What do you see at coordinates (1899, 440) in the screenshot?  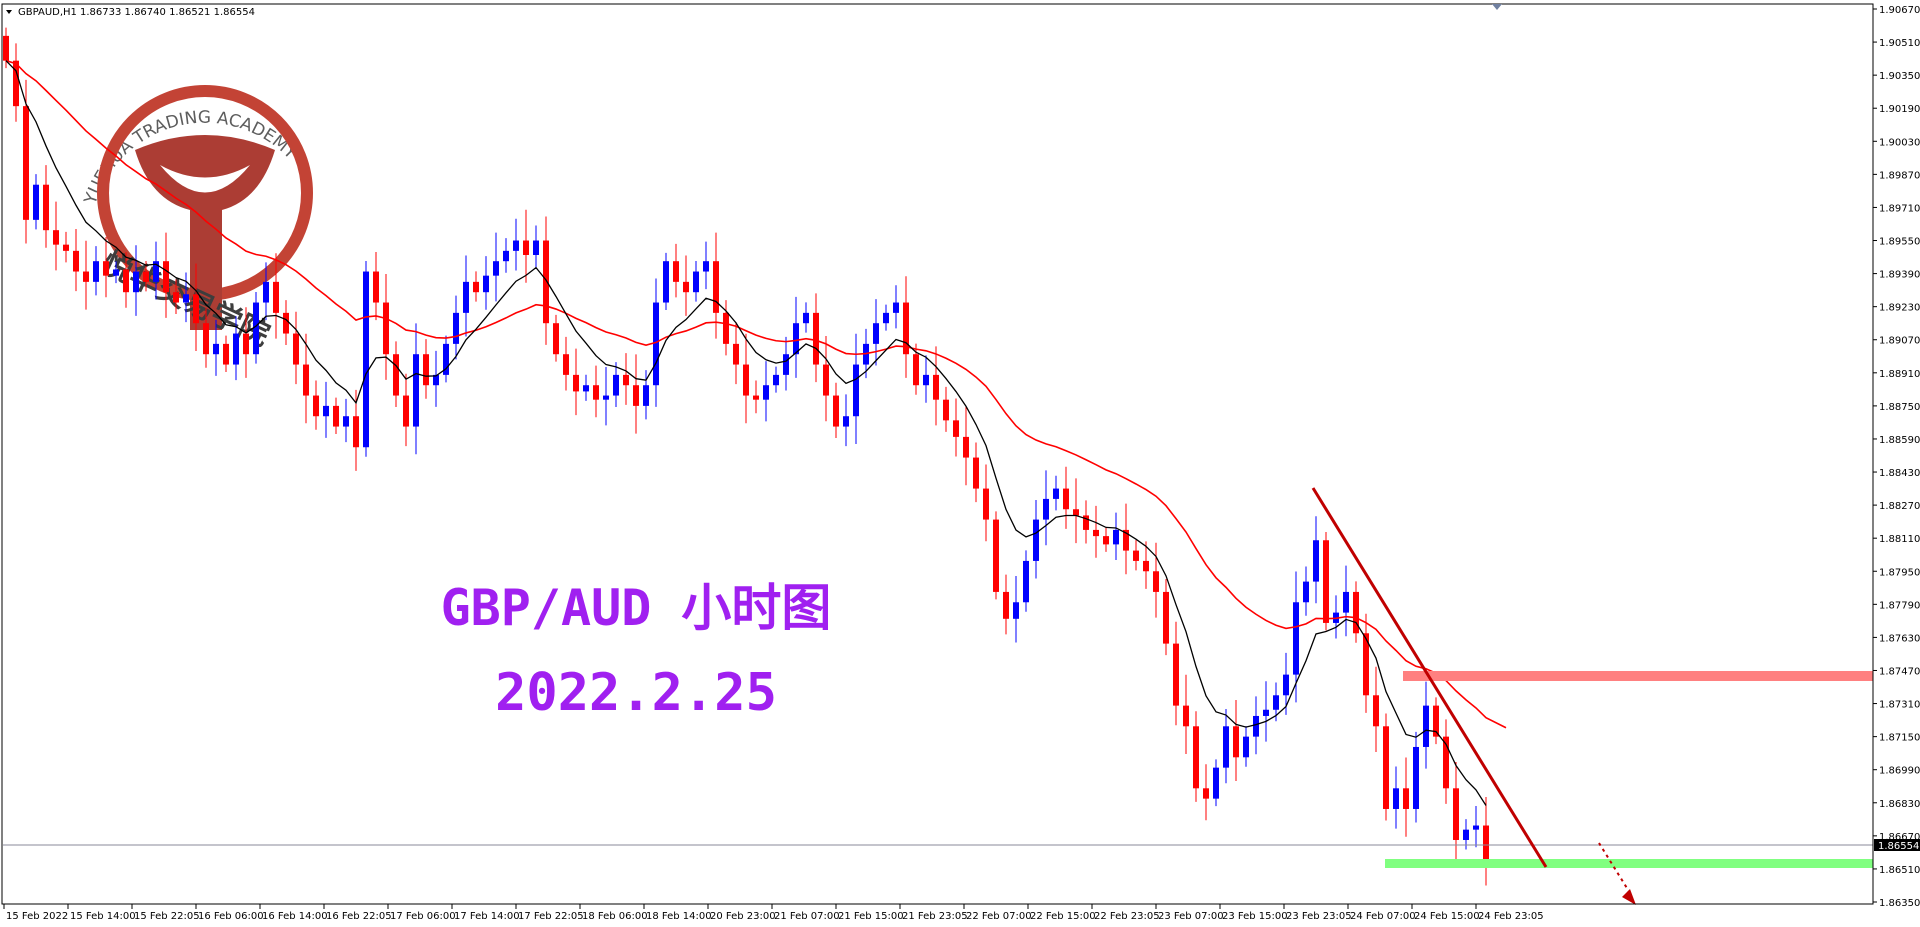 I see `price-tick-label: 1.88590` at bounding box center [1899, 440].